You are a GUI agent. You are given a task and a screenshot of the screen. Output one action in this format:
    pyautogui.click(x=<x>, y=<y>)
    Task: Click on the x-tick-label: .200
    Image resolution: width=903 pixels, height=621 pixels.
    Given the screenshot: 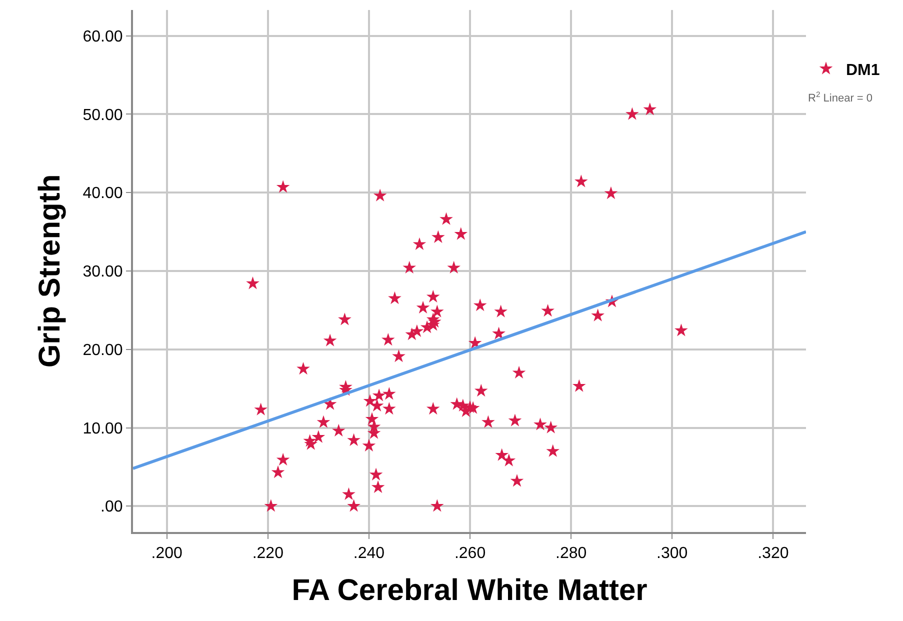 What is the action you would take?
    pyautogui.click(x=167, y=553)
    